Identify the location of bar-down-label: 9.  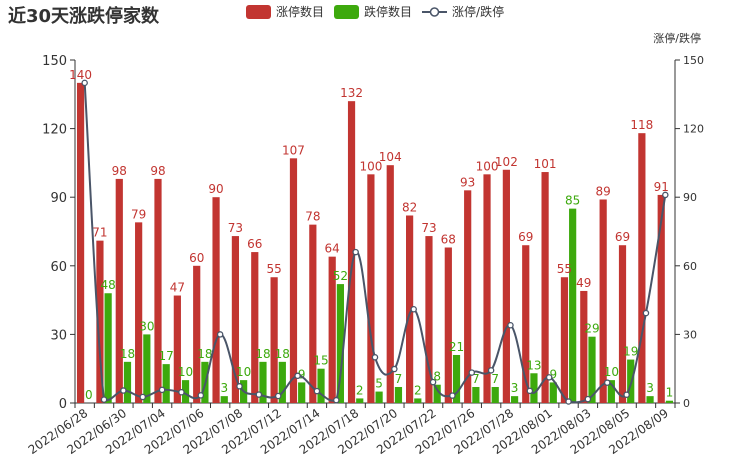
(553, 374).